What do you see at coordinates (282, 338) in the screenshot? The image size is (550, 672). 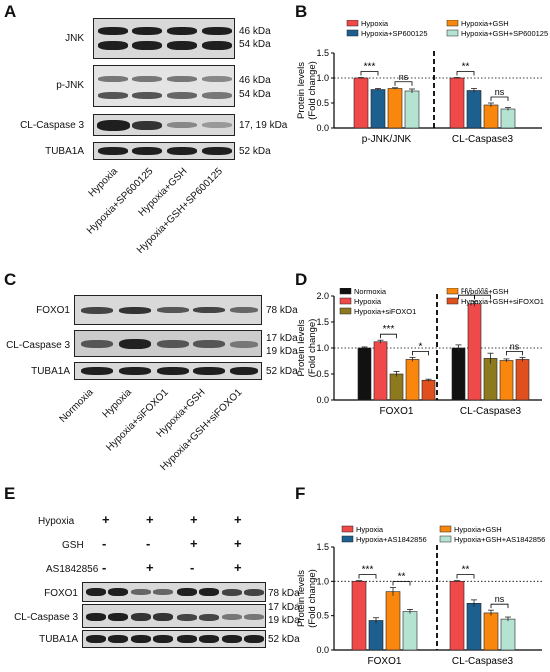 I see `kda-cl-caspase3-c-17: 17 kDa` at bounding box center [282, 338].